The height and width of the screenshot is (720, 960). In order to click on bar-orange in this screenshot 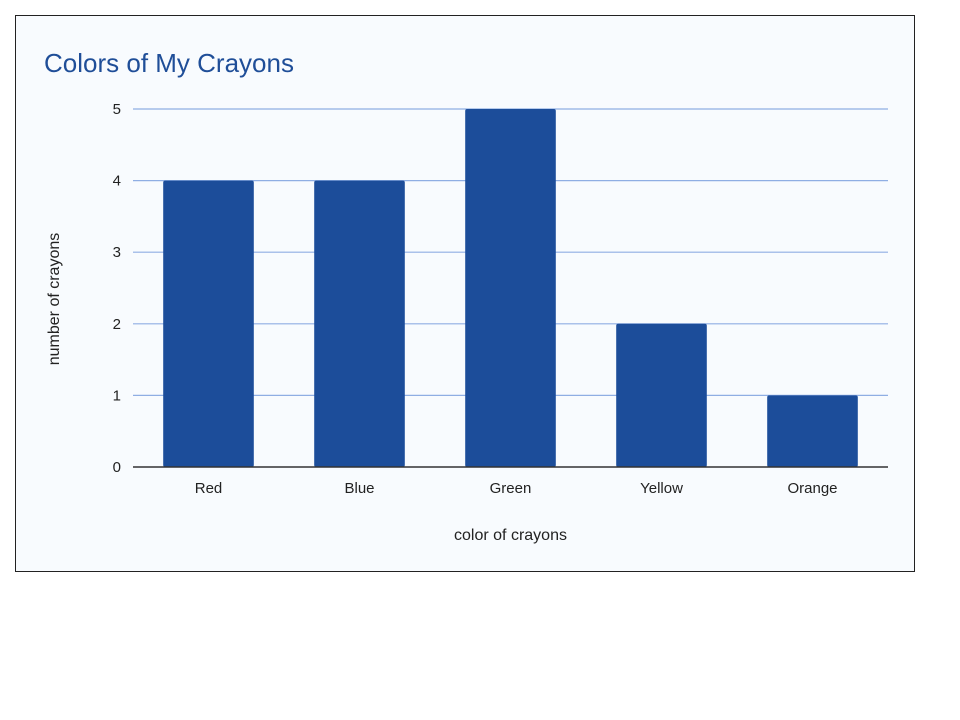, I will do `click(812, 431)`.